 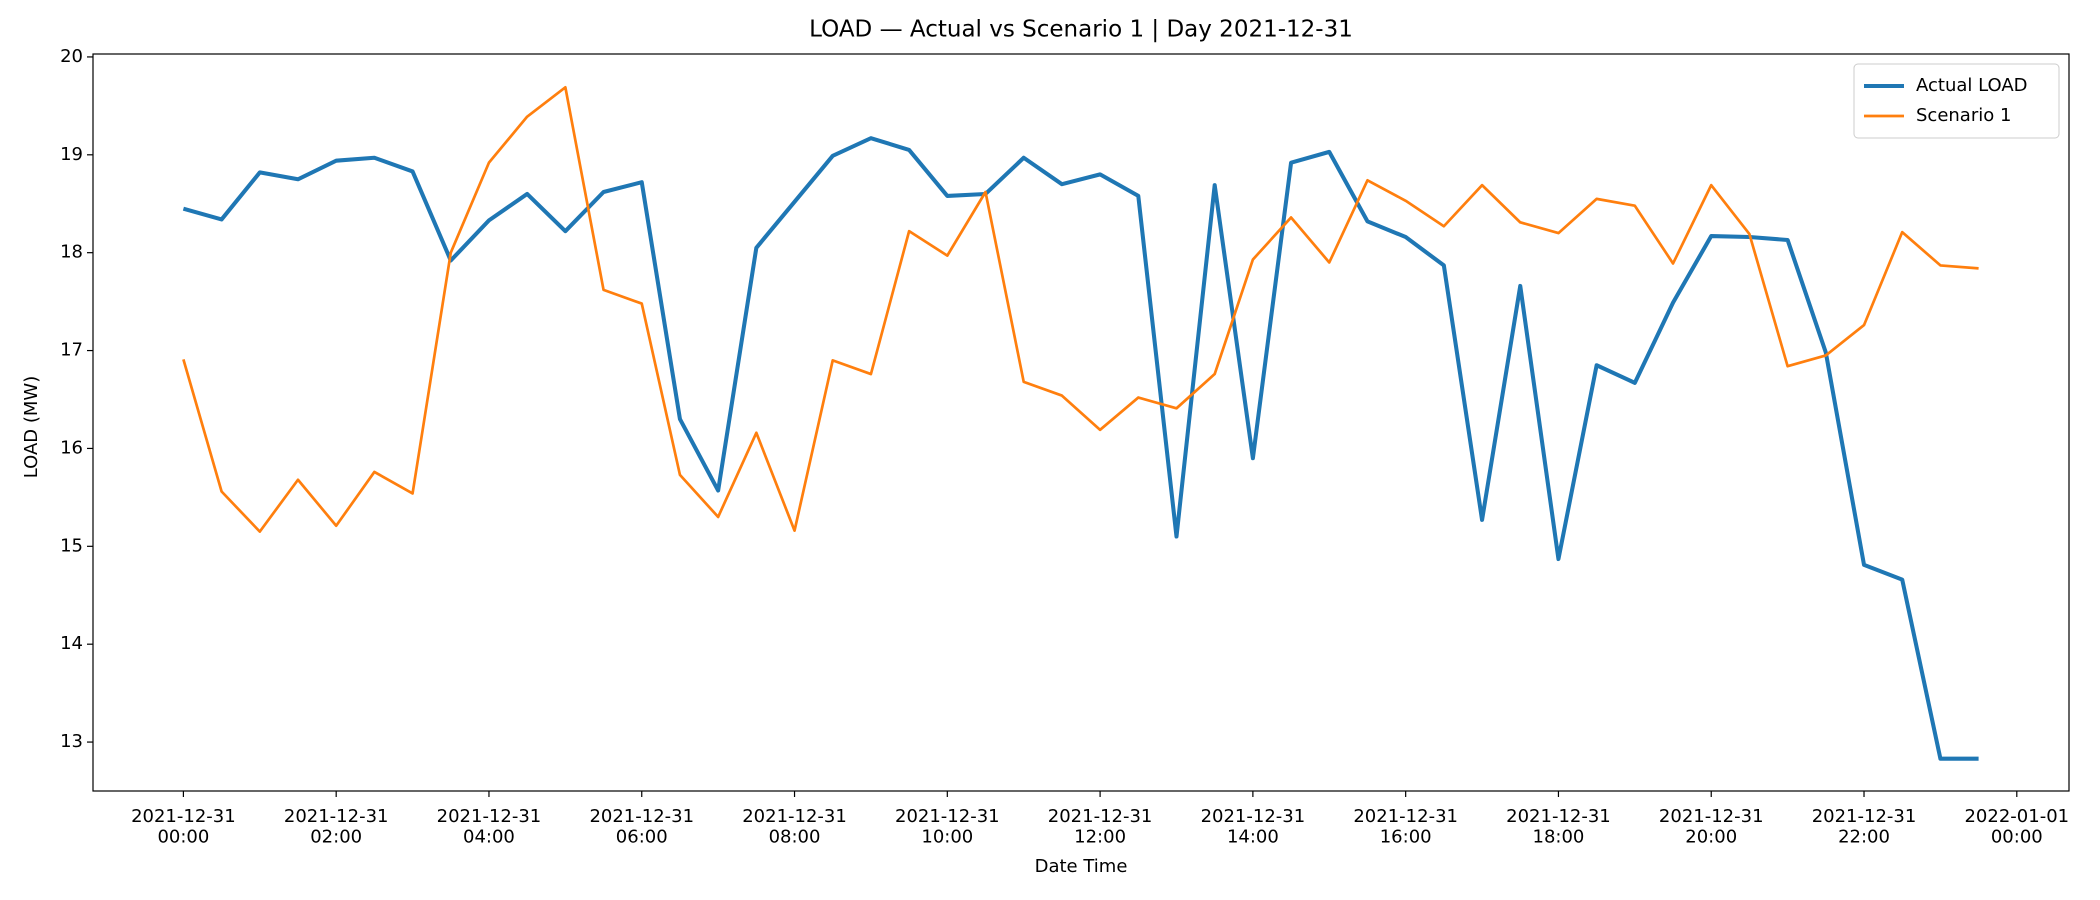 What do you see at coordinates (1558, 827) in the screenshot?
I see `x-tick-label: 2021-12-31 18:00` at bounding box center [1558, 827].